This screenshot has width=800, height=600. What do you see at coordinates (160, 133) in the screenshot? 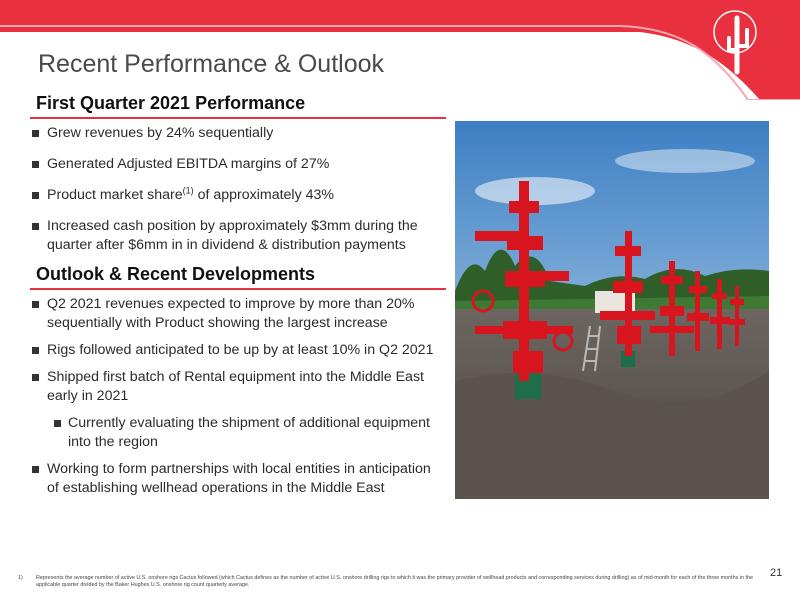
I see `bullet-text: Grew revenues by 24% sequentially` at bounding box center [160, 133].